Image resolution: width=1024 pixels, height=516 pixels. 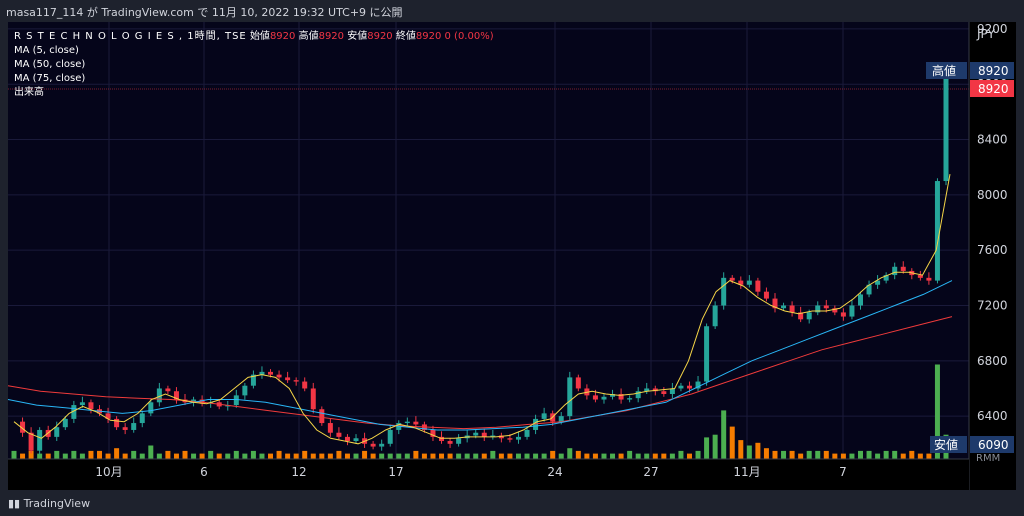 I want to click on x-tick-label: 17, so click(x=395, y=472).